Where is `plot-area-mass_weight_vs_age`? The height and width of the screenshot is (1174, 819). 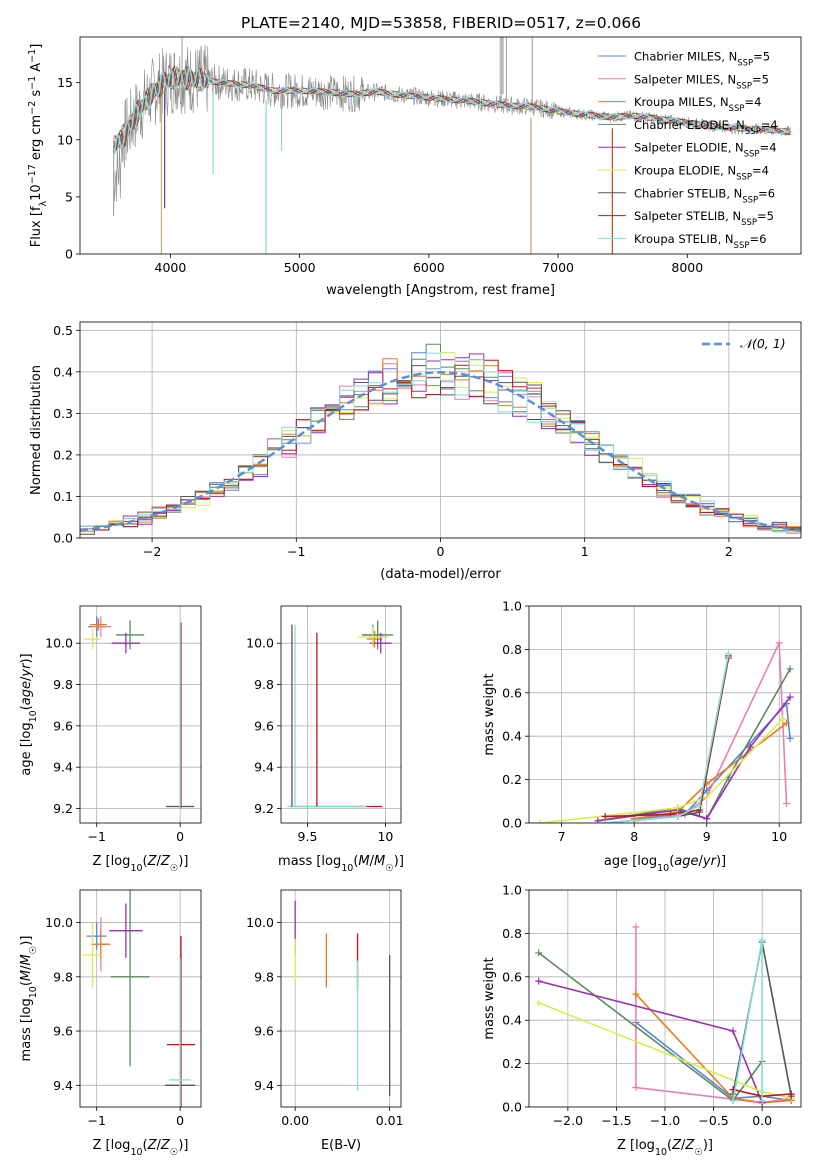
plot-area-mass_weight_vs_age is located at coordinates (665, 714).